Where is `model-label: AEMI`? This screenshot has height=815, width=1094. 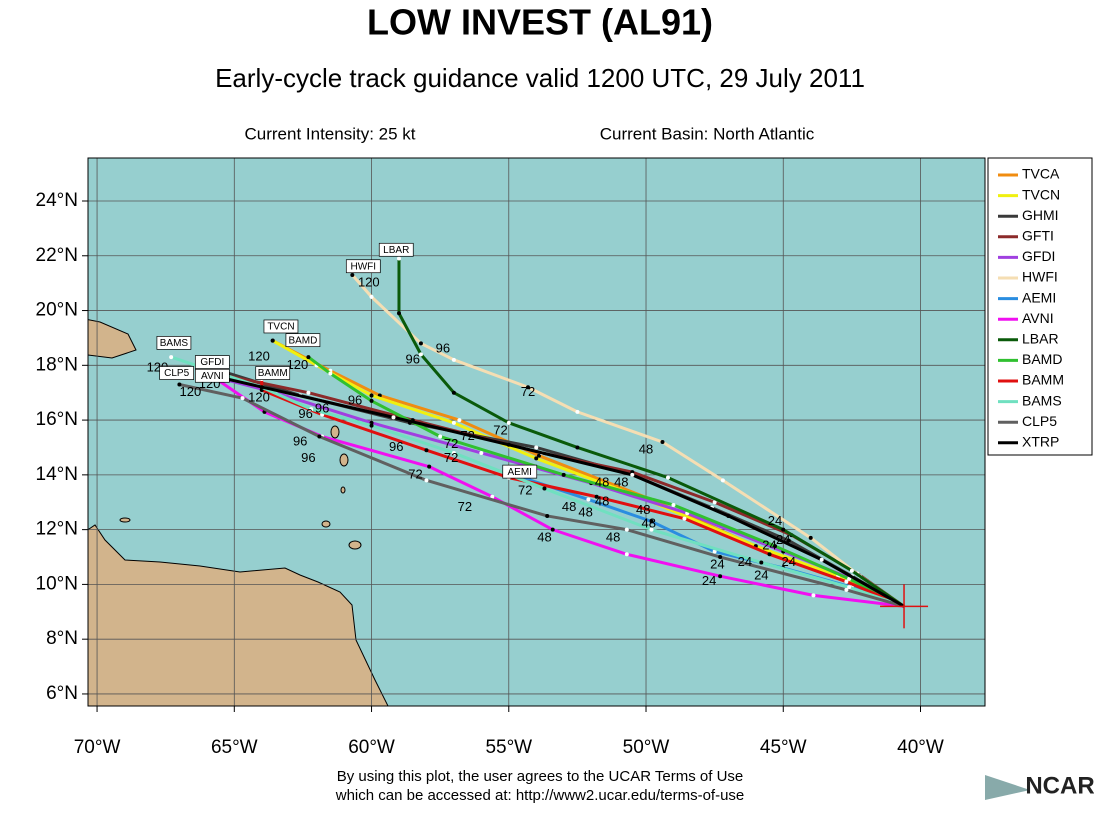
model-label: AEMI is located at coordinates (520, 472).